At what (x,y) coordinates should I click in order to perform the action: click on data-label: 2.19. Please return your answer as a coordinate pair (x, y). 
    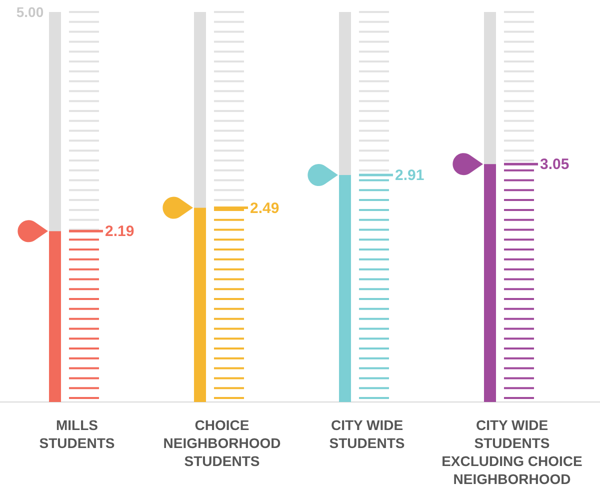
    Looking at the image, I should click on (119, 231).